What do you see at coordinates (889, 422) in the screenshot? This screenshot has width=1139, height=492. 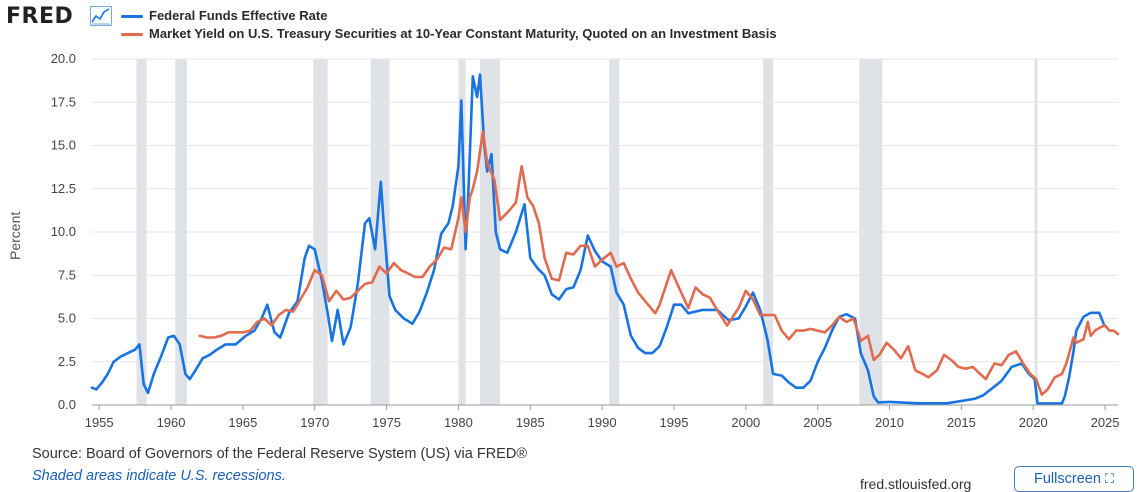 I see `x-tick-label: 2010` at bounding box center [889, 422].